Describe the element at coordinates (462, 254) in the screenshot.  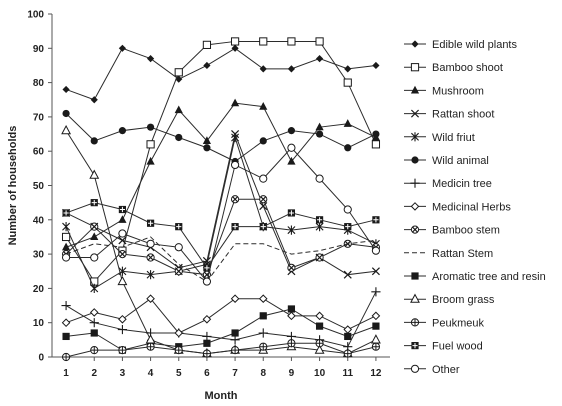
I see `legend-label: Rattan Stem` at that location.